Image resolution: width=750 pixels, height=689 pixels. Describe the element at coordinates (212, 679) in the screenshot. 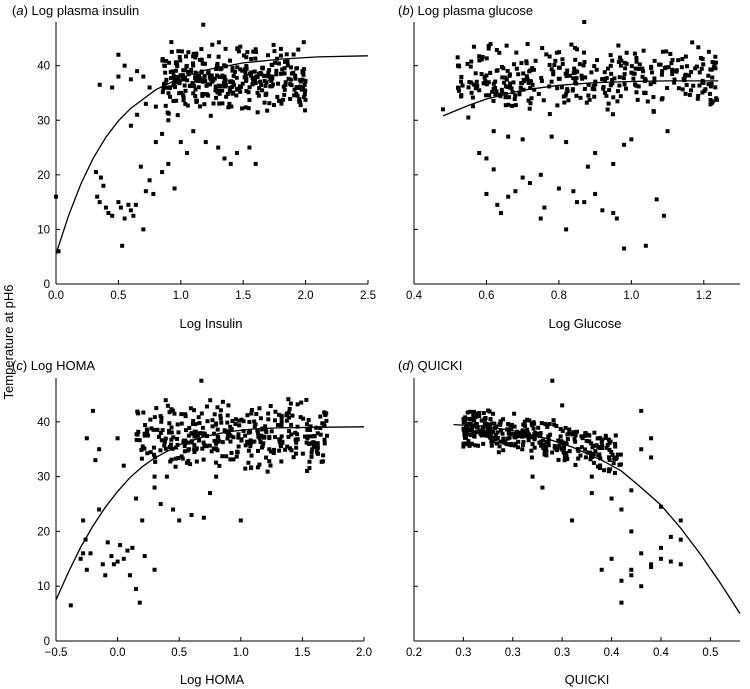

I see `panel-c-x-axis-label: Log HOMA` at that location.